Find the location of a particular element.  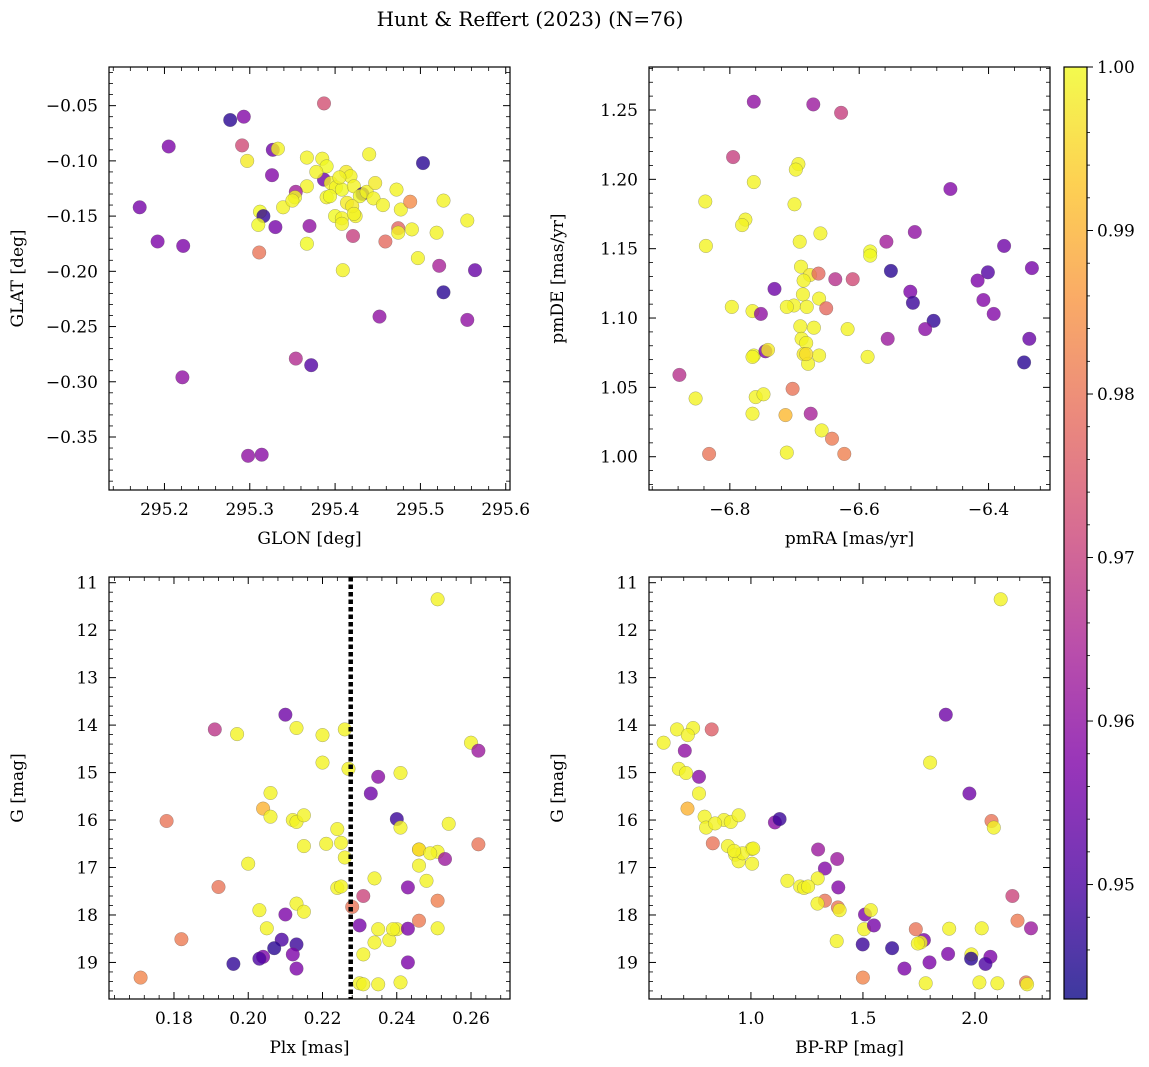

y-tick-label: 14 is located at coordinates (627, 726).